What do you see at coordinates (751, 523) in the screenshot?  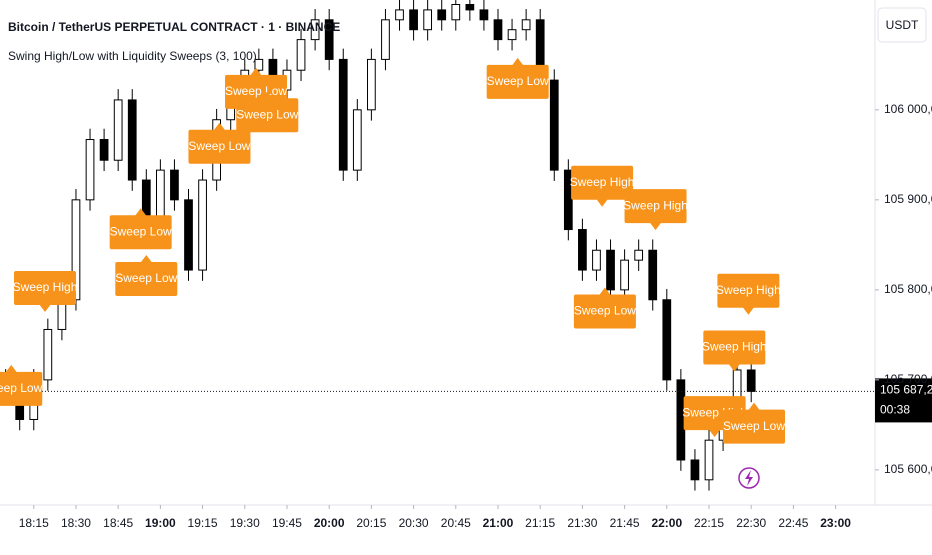 I see `x-tick-label: 22:30` at bounding box center [751, 523].